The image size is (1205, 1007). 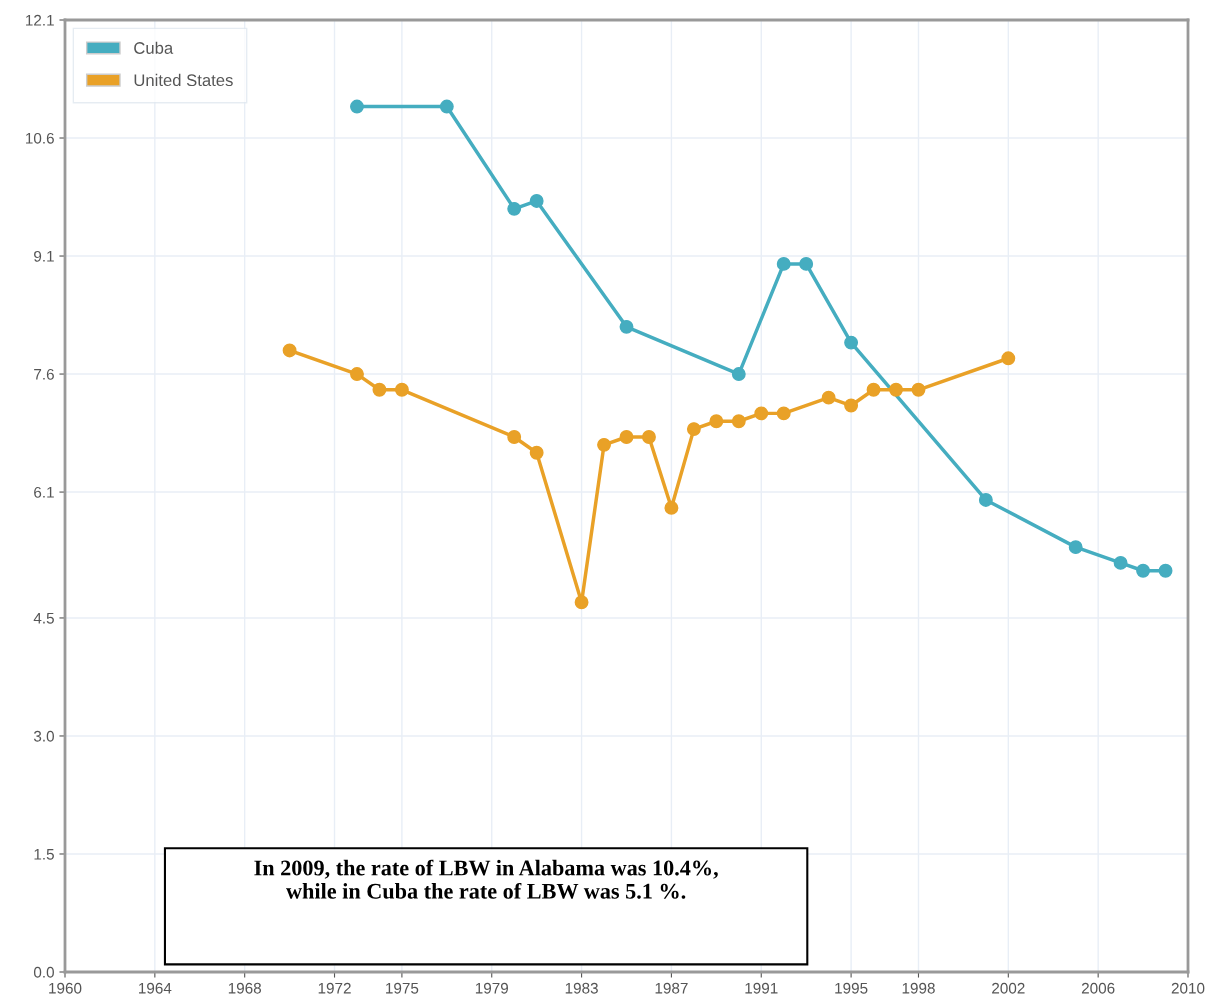 I want to click on y-tick-label: 12.1, so click(x=40, y=20).